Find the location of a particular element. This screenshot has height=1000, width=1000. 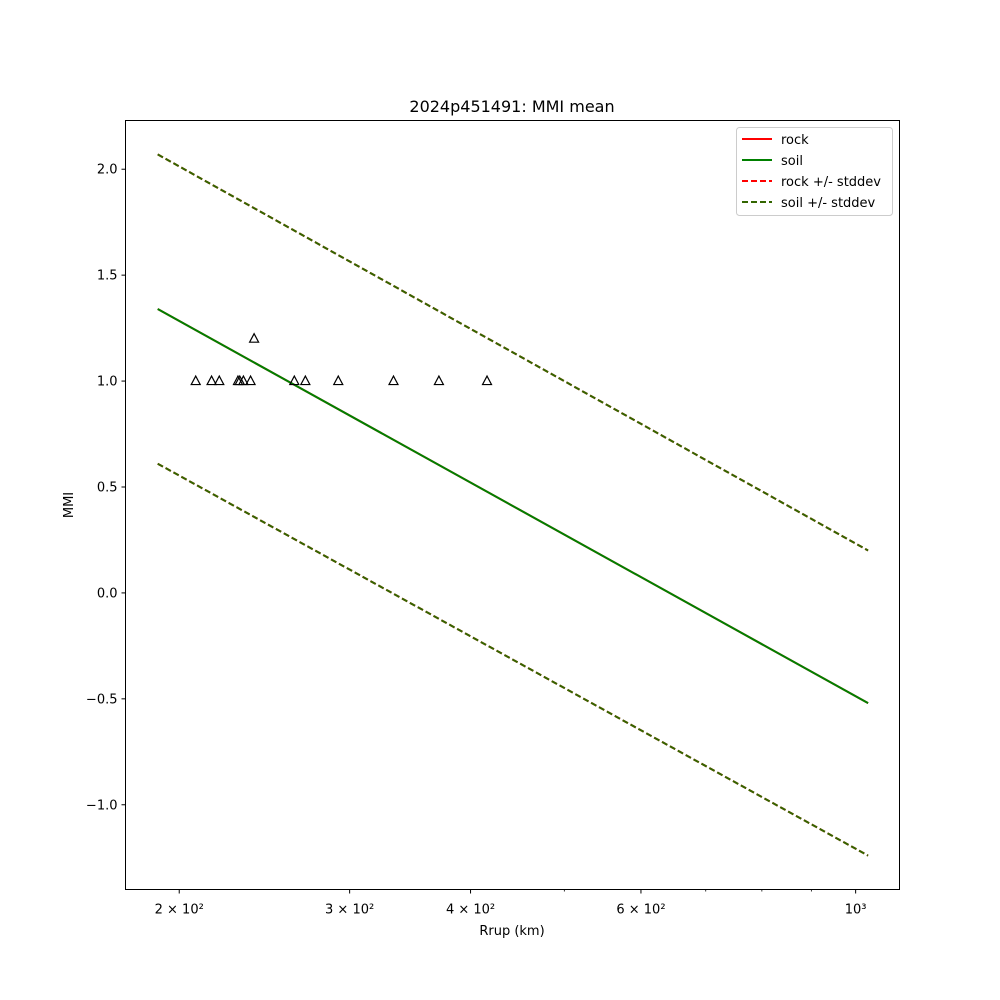

legend: rock soil rock +/- stddev soil +/- stddev is located at coordinates (814, 171).